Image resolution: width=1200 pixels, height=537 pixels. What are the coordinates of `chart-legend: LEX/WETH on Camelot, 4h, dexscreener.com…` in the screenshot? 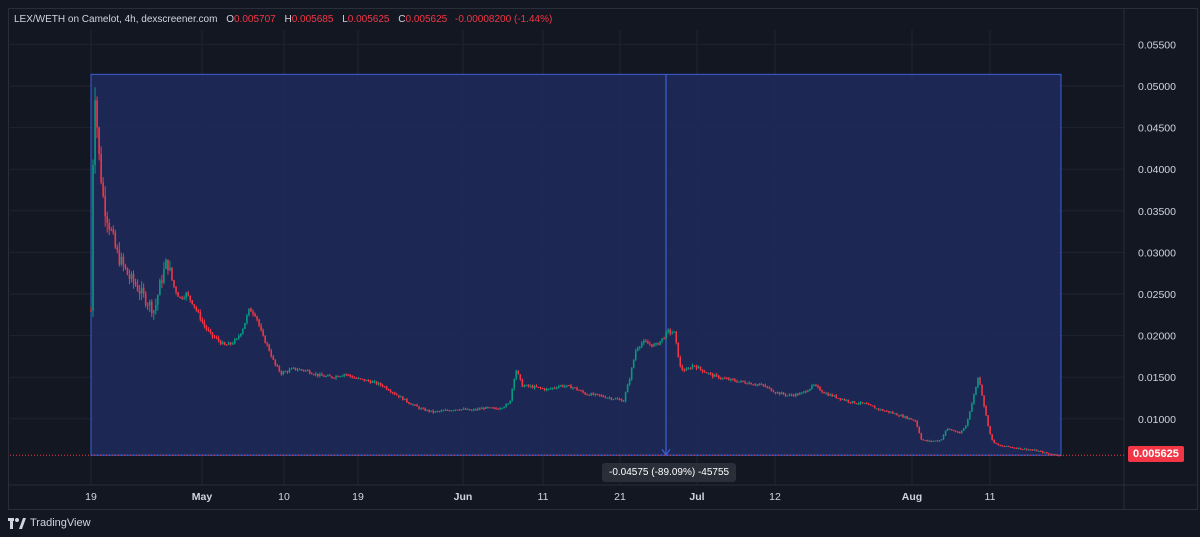 It's located at (283, 19).